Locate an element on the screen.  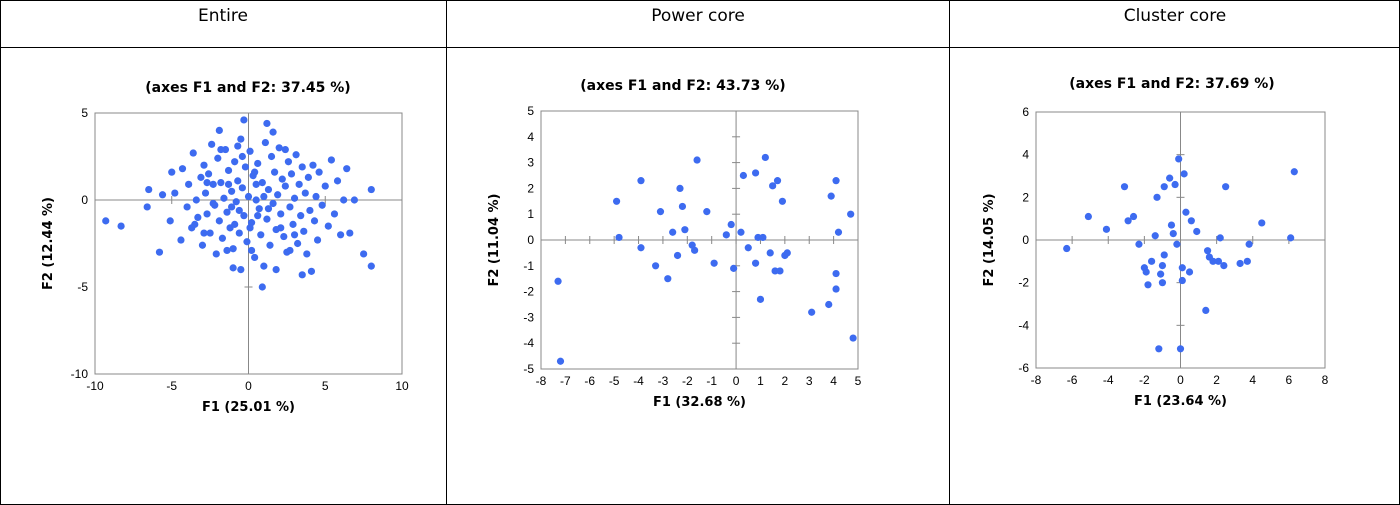
column-header-power-core: Power core is located at coordinates (698, 16).